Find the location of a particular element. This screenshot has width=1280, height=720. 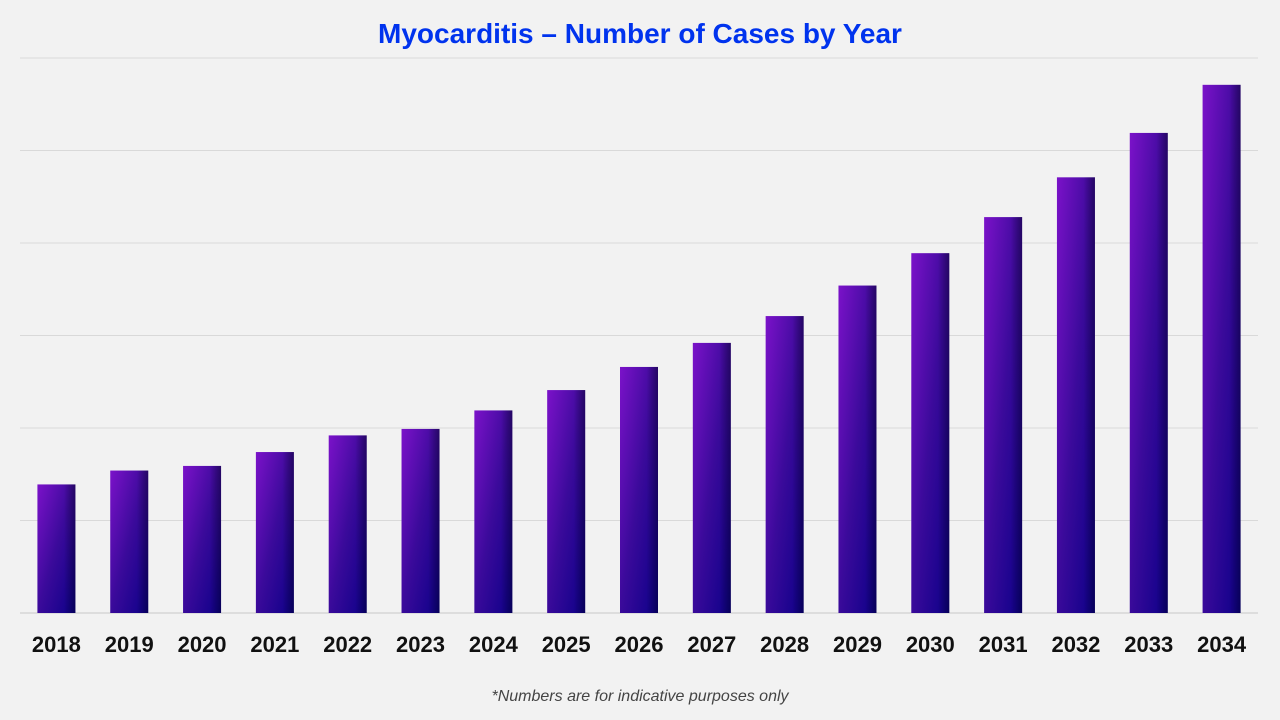

x-tick-label: 2029 is located at coordinates (857, 644).